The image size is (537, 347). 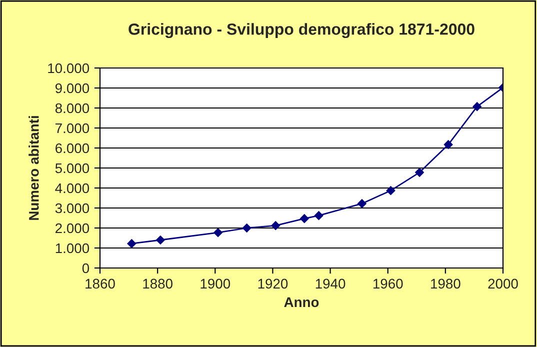 What do you see at coordinates (86, 268) in the screenshot?
I see `y-tick-label: 0` at bounding box center [86, 268].